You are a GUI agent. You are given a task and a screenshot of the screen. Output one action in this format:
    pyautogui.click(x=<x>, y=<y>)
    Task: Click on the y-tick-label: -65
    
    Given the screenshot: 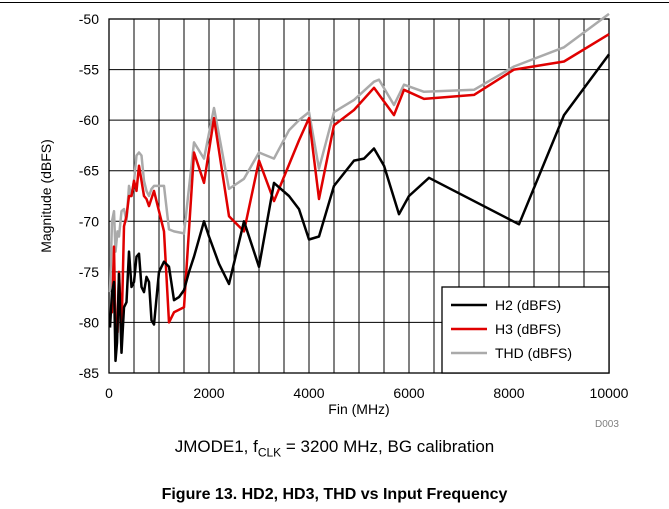 What is the action you would take?
    pyautogui.click(x=89, y=171)
    